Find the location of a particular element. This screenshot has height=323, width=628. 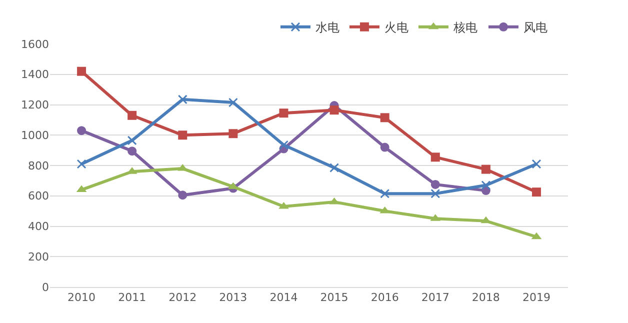

y-tick-label: 1400 is located at coordinates (35, 75).